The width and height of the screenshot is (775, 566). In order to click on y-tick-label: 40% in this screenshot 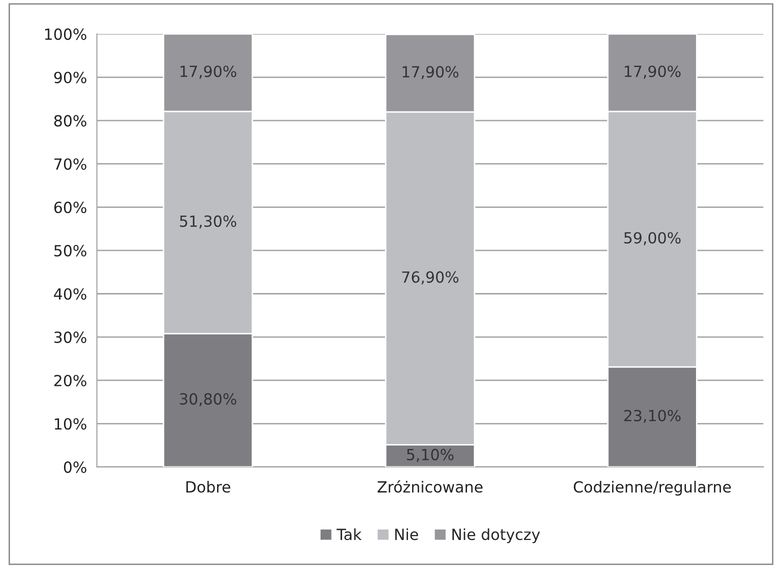, I will do `click(70, 294)`.